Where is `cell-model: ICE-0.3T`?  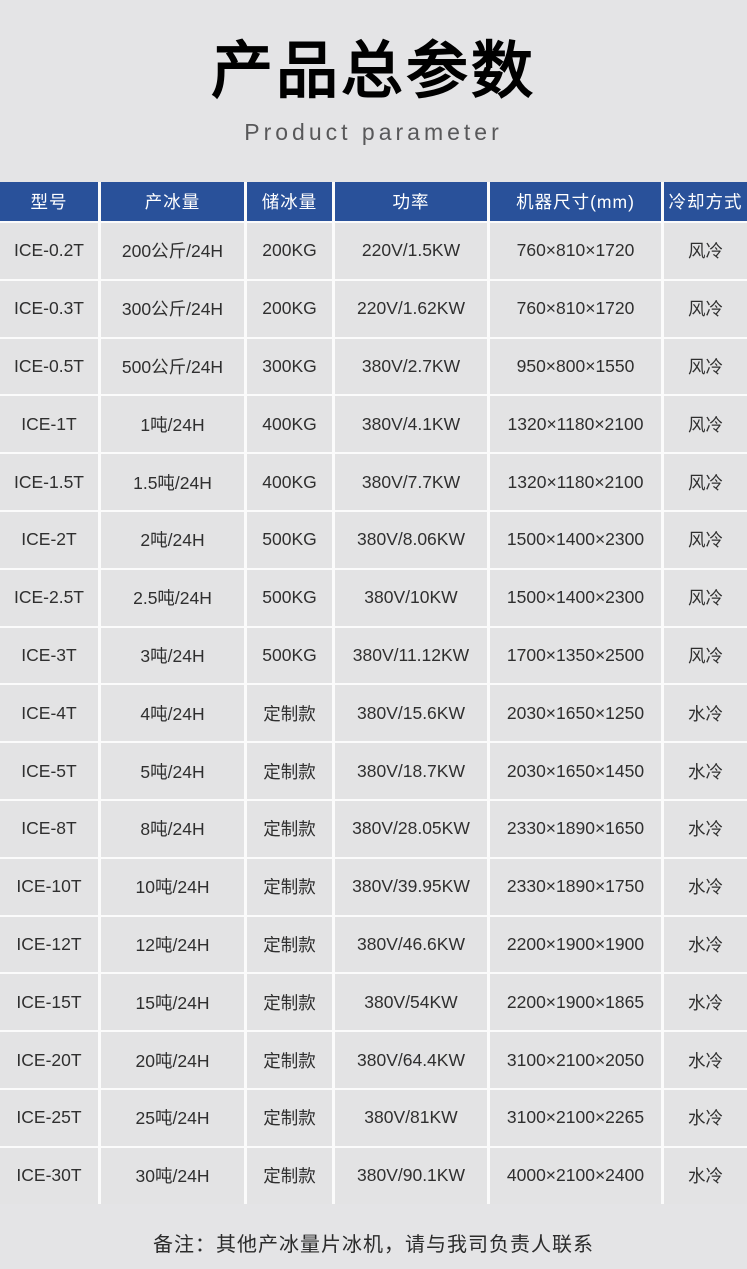 cell-model: ICE-0.3T is located at coordinates (49, 308).